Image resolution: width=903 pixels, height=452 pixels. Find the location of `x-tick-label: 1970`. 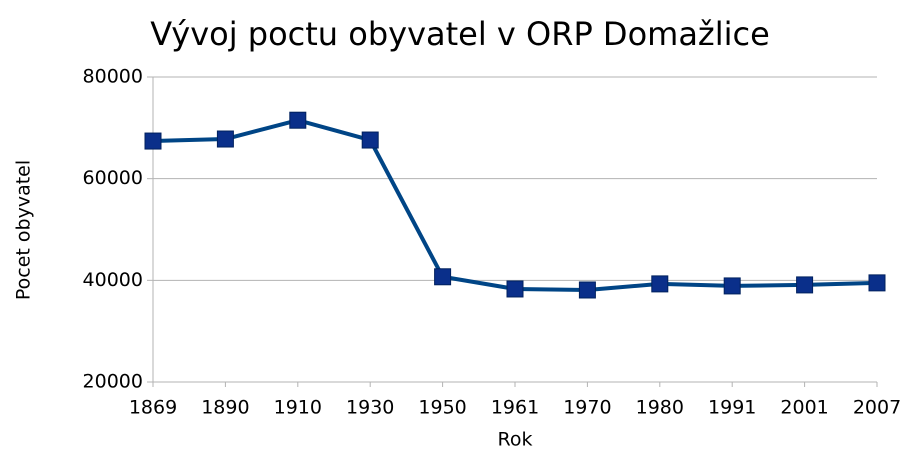

x-tick-label: 1970 is located at coordinates (587, 408).